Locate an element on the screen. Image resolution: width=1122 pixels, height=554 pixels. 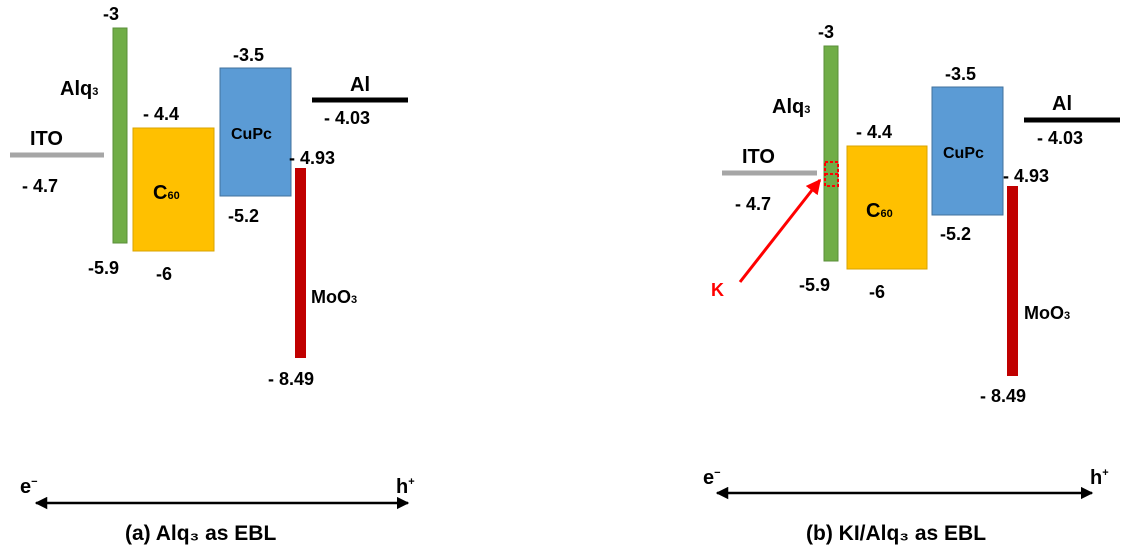
caption-a: (a) Alq₃ as EBL is located at coordinates (200, 533).